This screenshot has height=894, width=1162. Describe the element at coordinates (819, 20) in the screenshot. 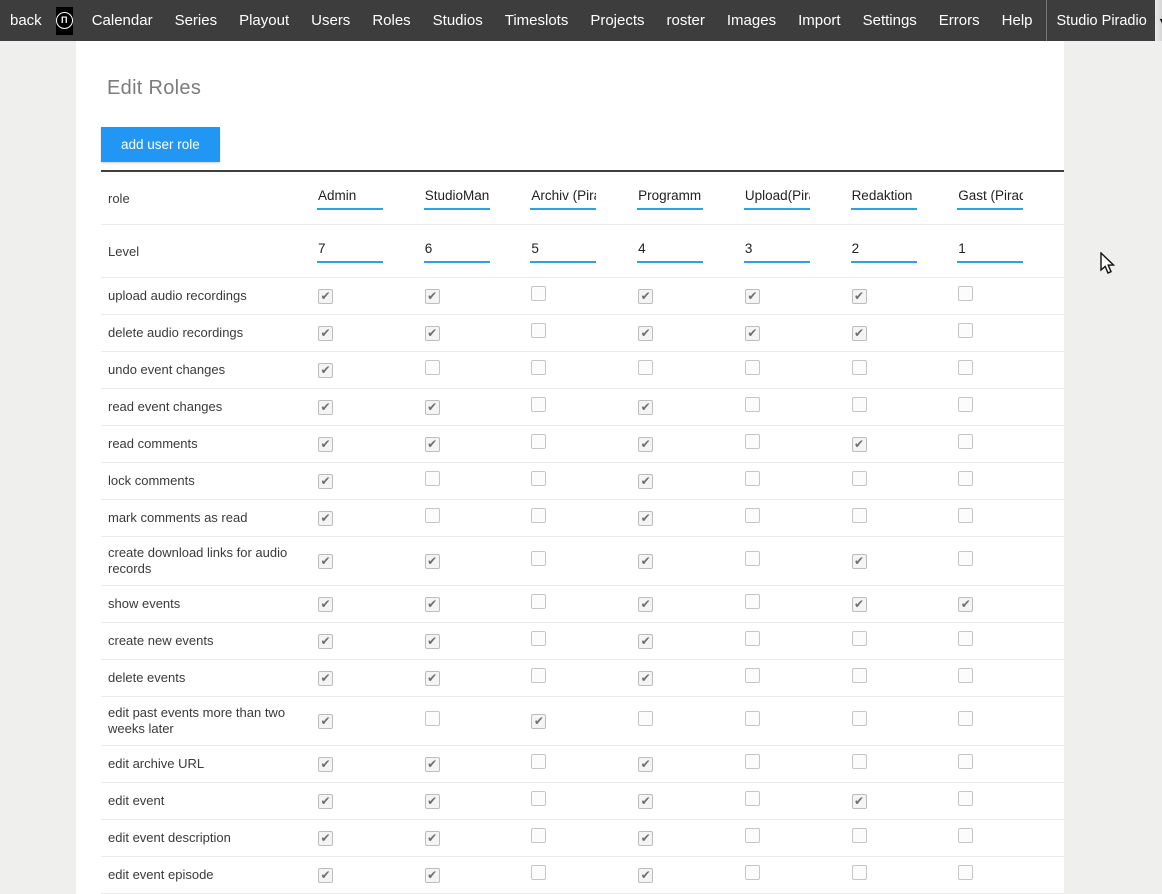

I see `nav-item-import: Import` at that location.